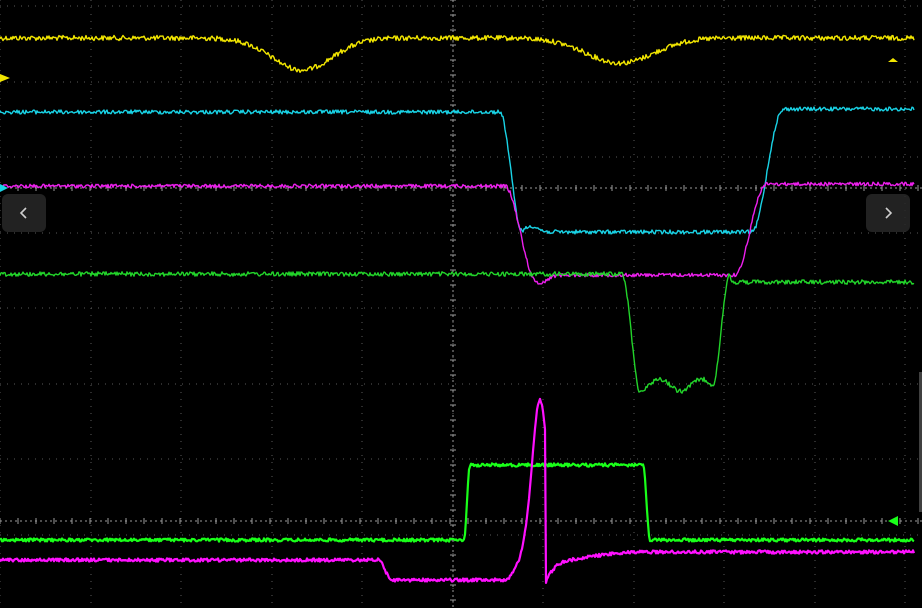  What do you see at coordinates (457, 502) in the screenshot?
I see `trace-green-lower` at bounding box center [457, 502].